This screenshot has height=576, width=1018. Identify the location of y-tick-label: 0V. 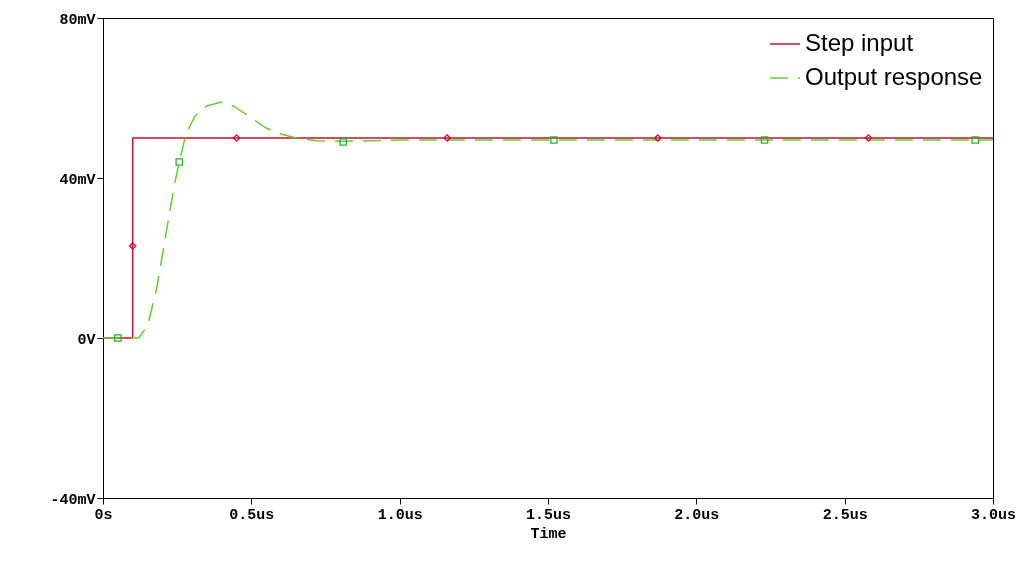
(86, 340).